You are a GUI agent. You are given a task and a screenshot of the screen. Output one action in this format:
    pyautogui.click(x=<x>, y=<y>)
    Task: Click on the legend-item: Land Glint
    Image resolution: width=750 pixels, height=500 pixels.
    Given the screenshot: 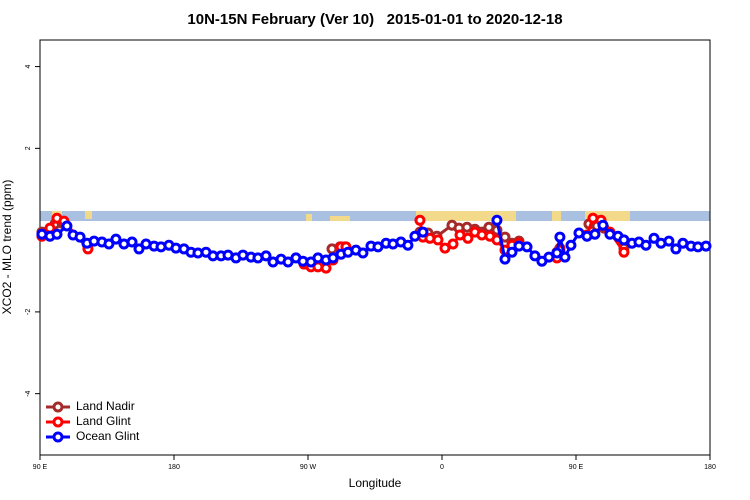 What is the action you would take?
    pyautogui.click(x=88, y=421)
    